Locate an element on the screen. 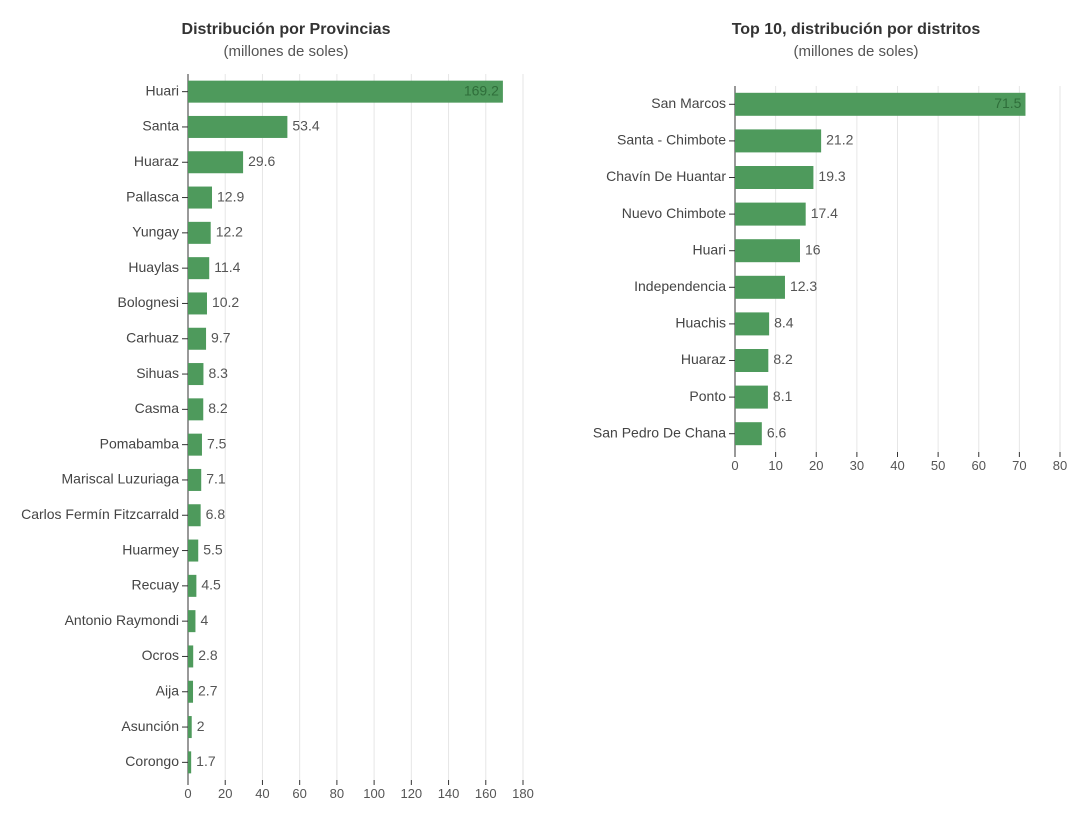  provinces-category-label: Carlos Fermín Fitzcarrald is located at coordinates (100, 514).